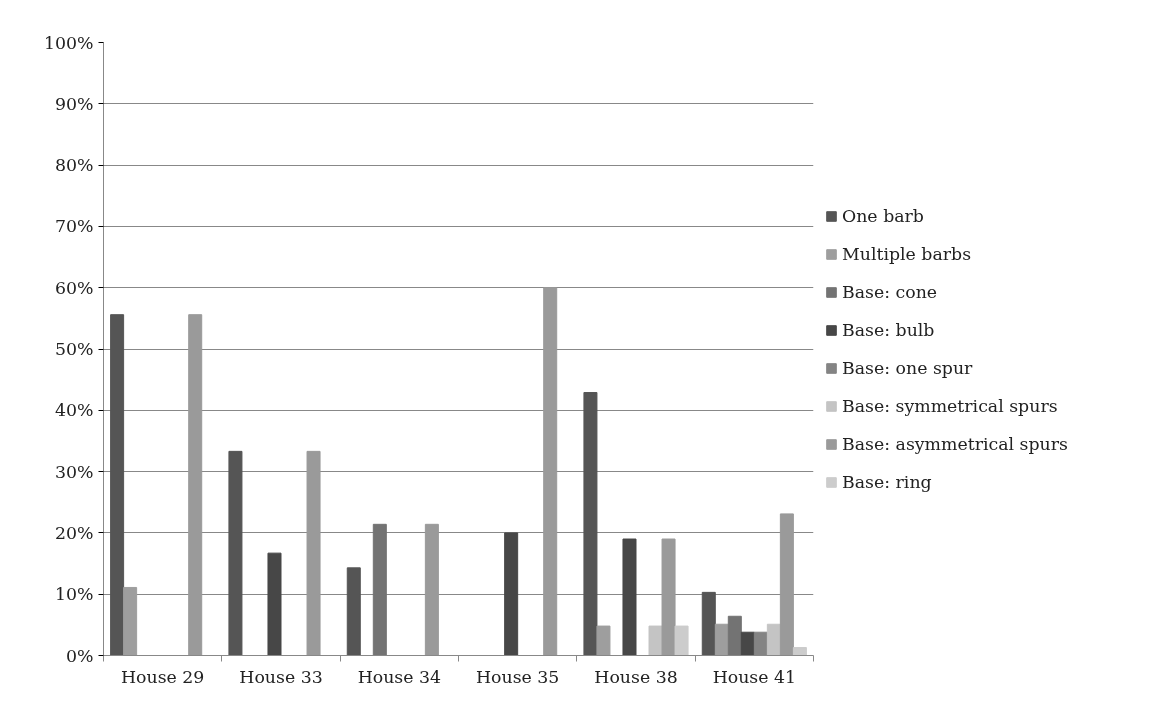  I want to click on x-tick-label: House 34, so click(399, 676).